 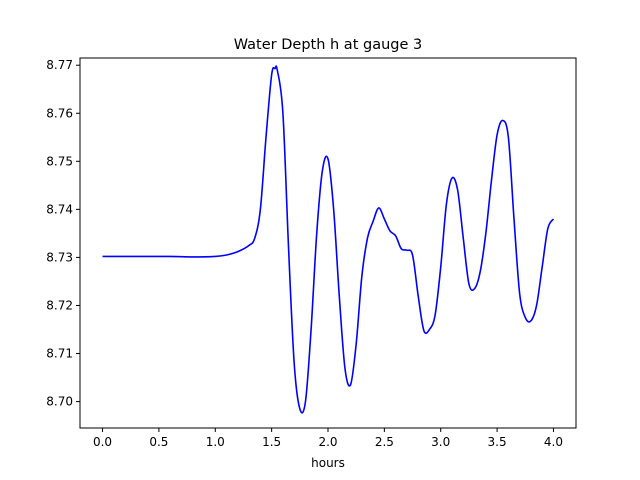 What do you see at coordinates (328, 463) in the screenshot?
I see `x-axis-label: hours` at bounding box center [328, 463].